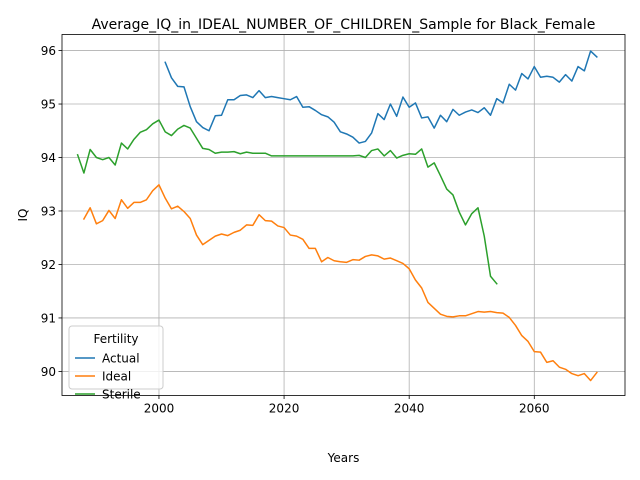  Describe the element at coordinates (347, 405) in the screenshot. I see `x-axis: 2000 2020 2040 2060` at that location.